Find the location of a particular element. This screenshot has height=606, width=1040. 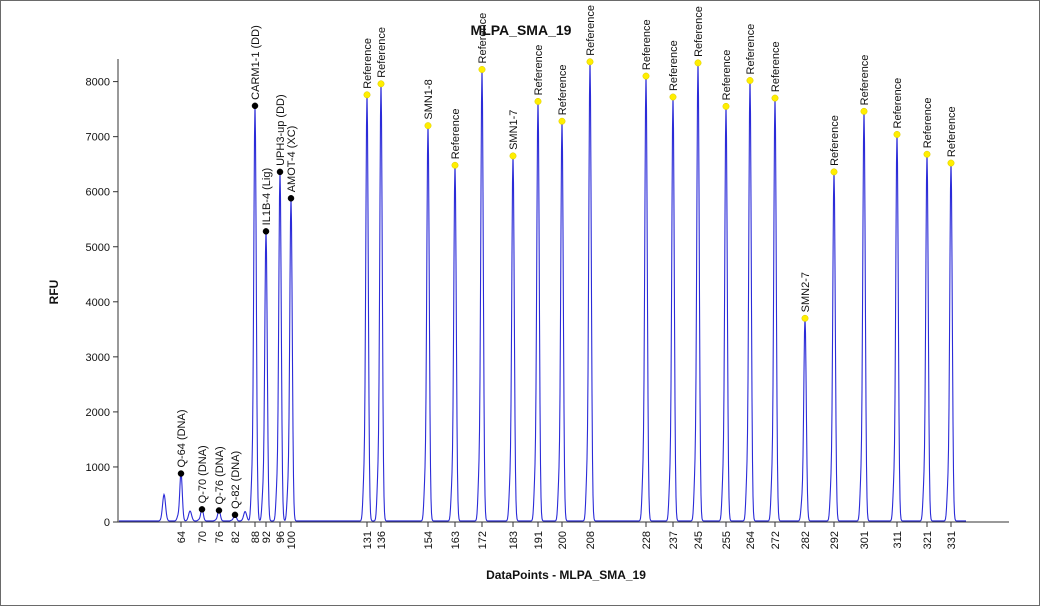

x-tick-label: 70 is located at coordinates (203, 537).